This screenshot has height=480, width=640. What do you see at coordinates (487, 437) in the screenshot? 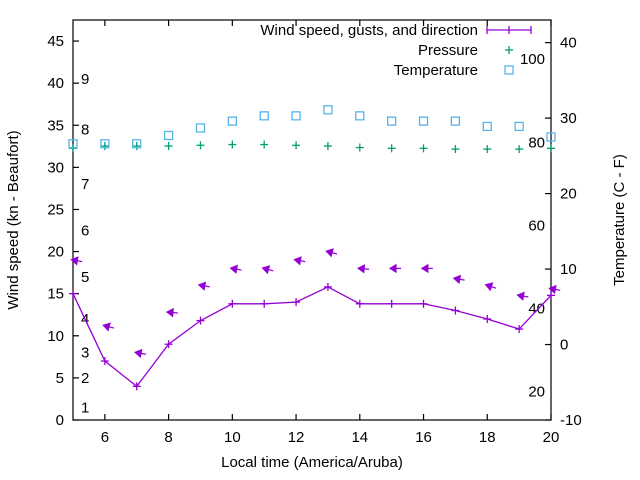
I see `x-tick-label: 18` at bounding box center [487, 437].